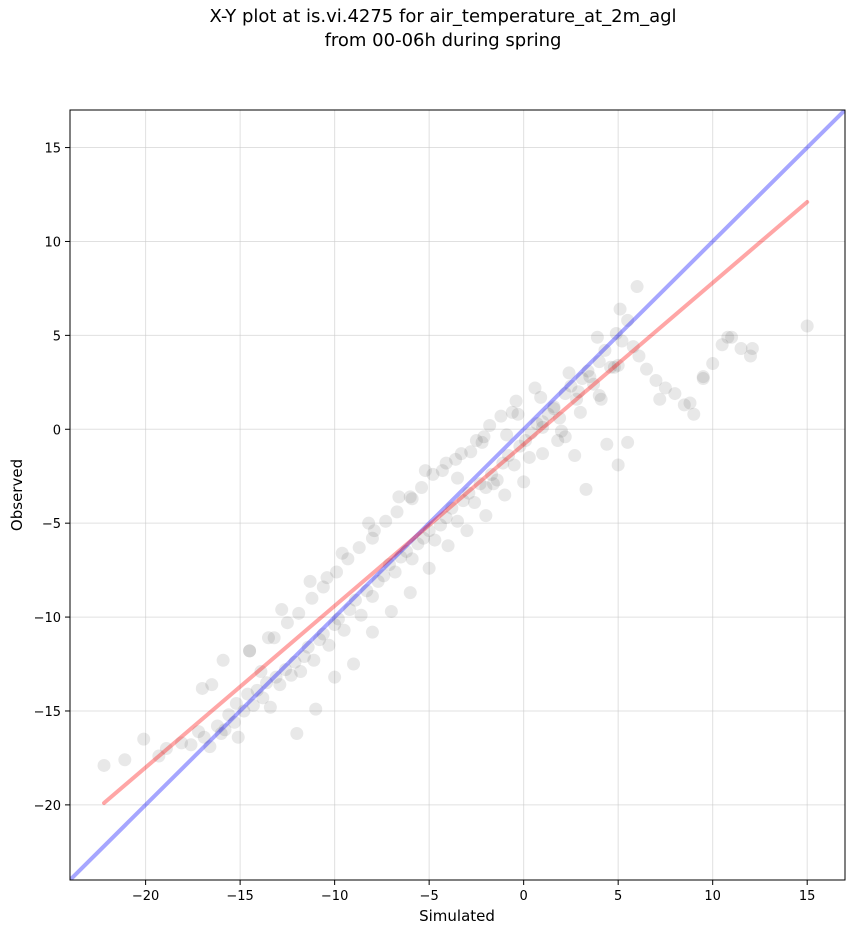 The image size is (854, 934). Describe the element at coordinates (334, 896) in the screenshot. I see `x-tick-label: −10` at that location.